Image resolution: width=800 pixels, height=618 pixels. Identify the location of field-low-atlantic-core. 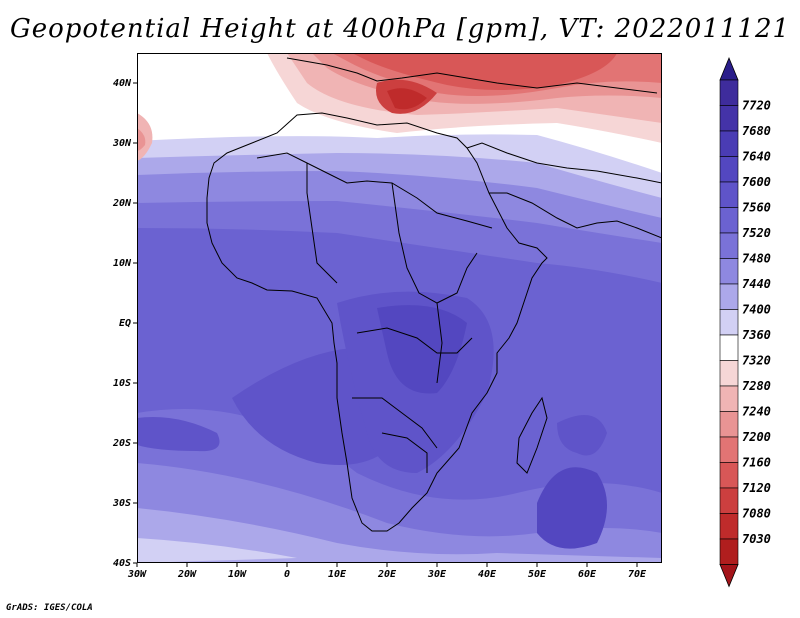
(141, 139).